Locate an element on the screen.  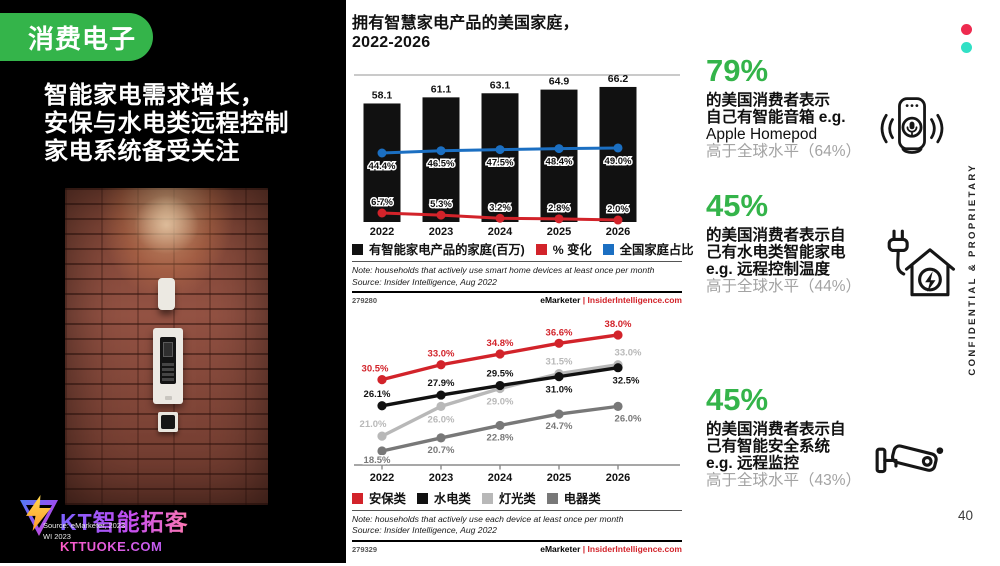
headline-line: 家电系统备受关注 is located at coordinates (142, 151).